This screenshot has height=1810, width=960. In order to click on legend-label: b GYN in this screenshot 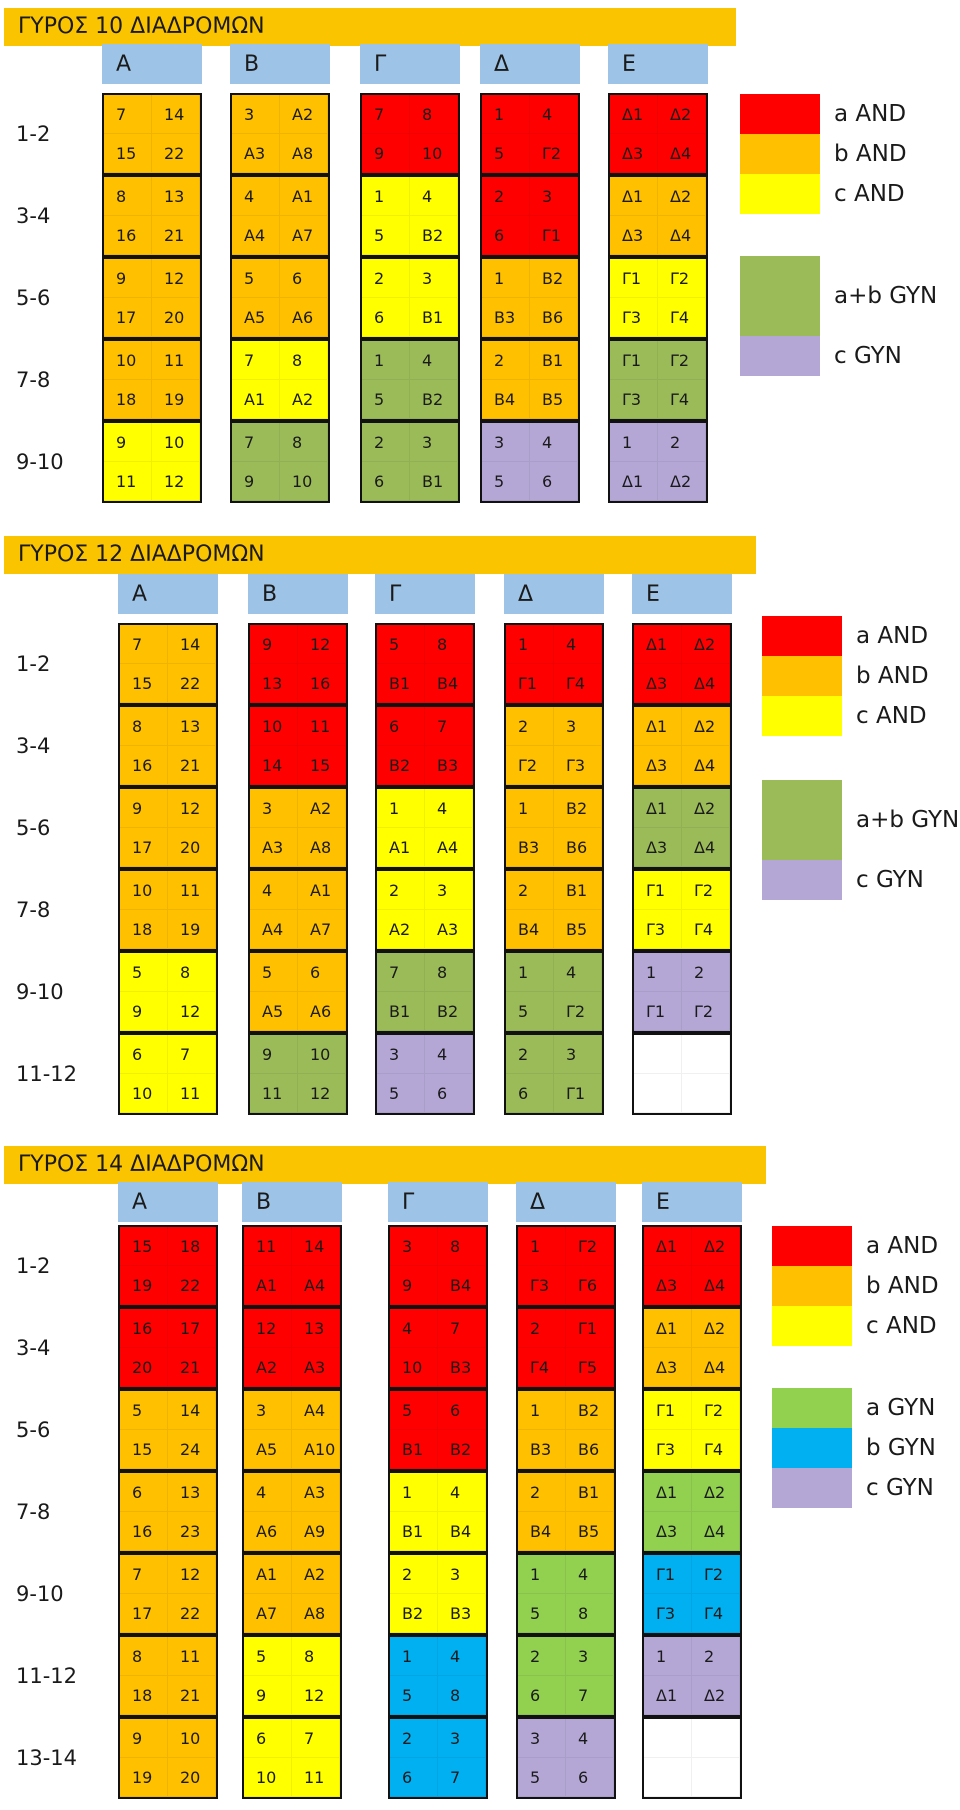, I will do `click(901, 1448)`.